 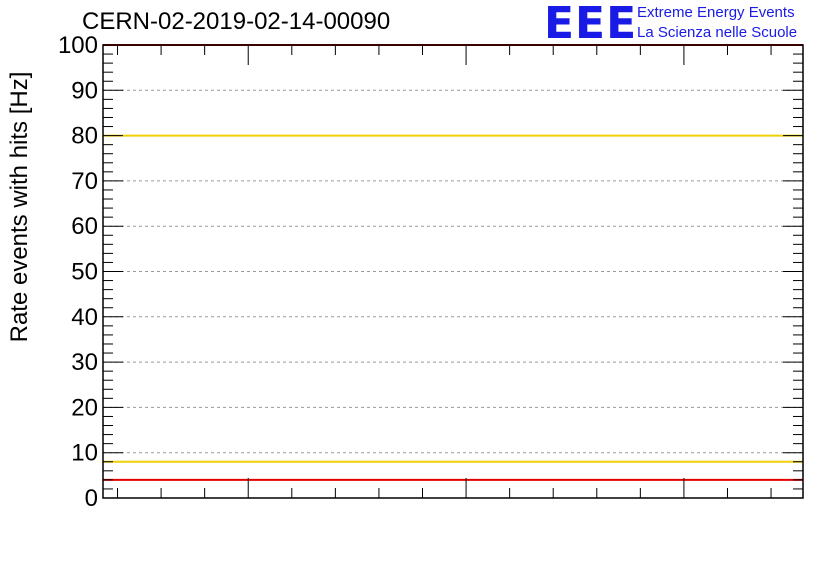 I want to click on y-tick-label: 20, so click(x=84, y=407).